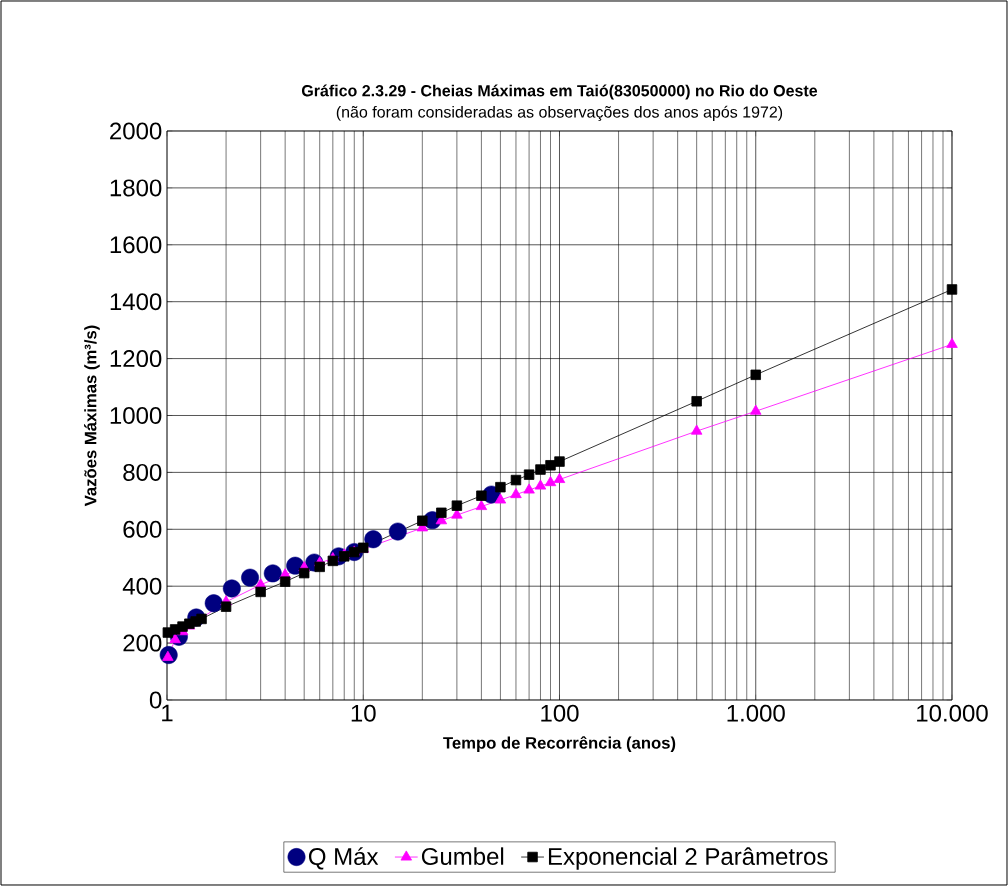  I want to click on y-tick-label: 1400, so click(136, 302).